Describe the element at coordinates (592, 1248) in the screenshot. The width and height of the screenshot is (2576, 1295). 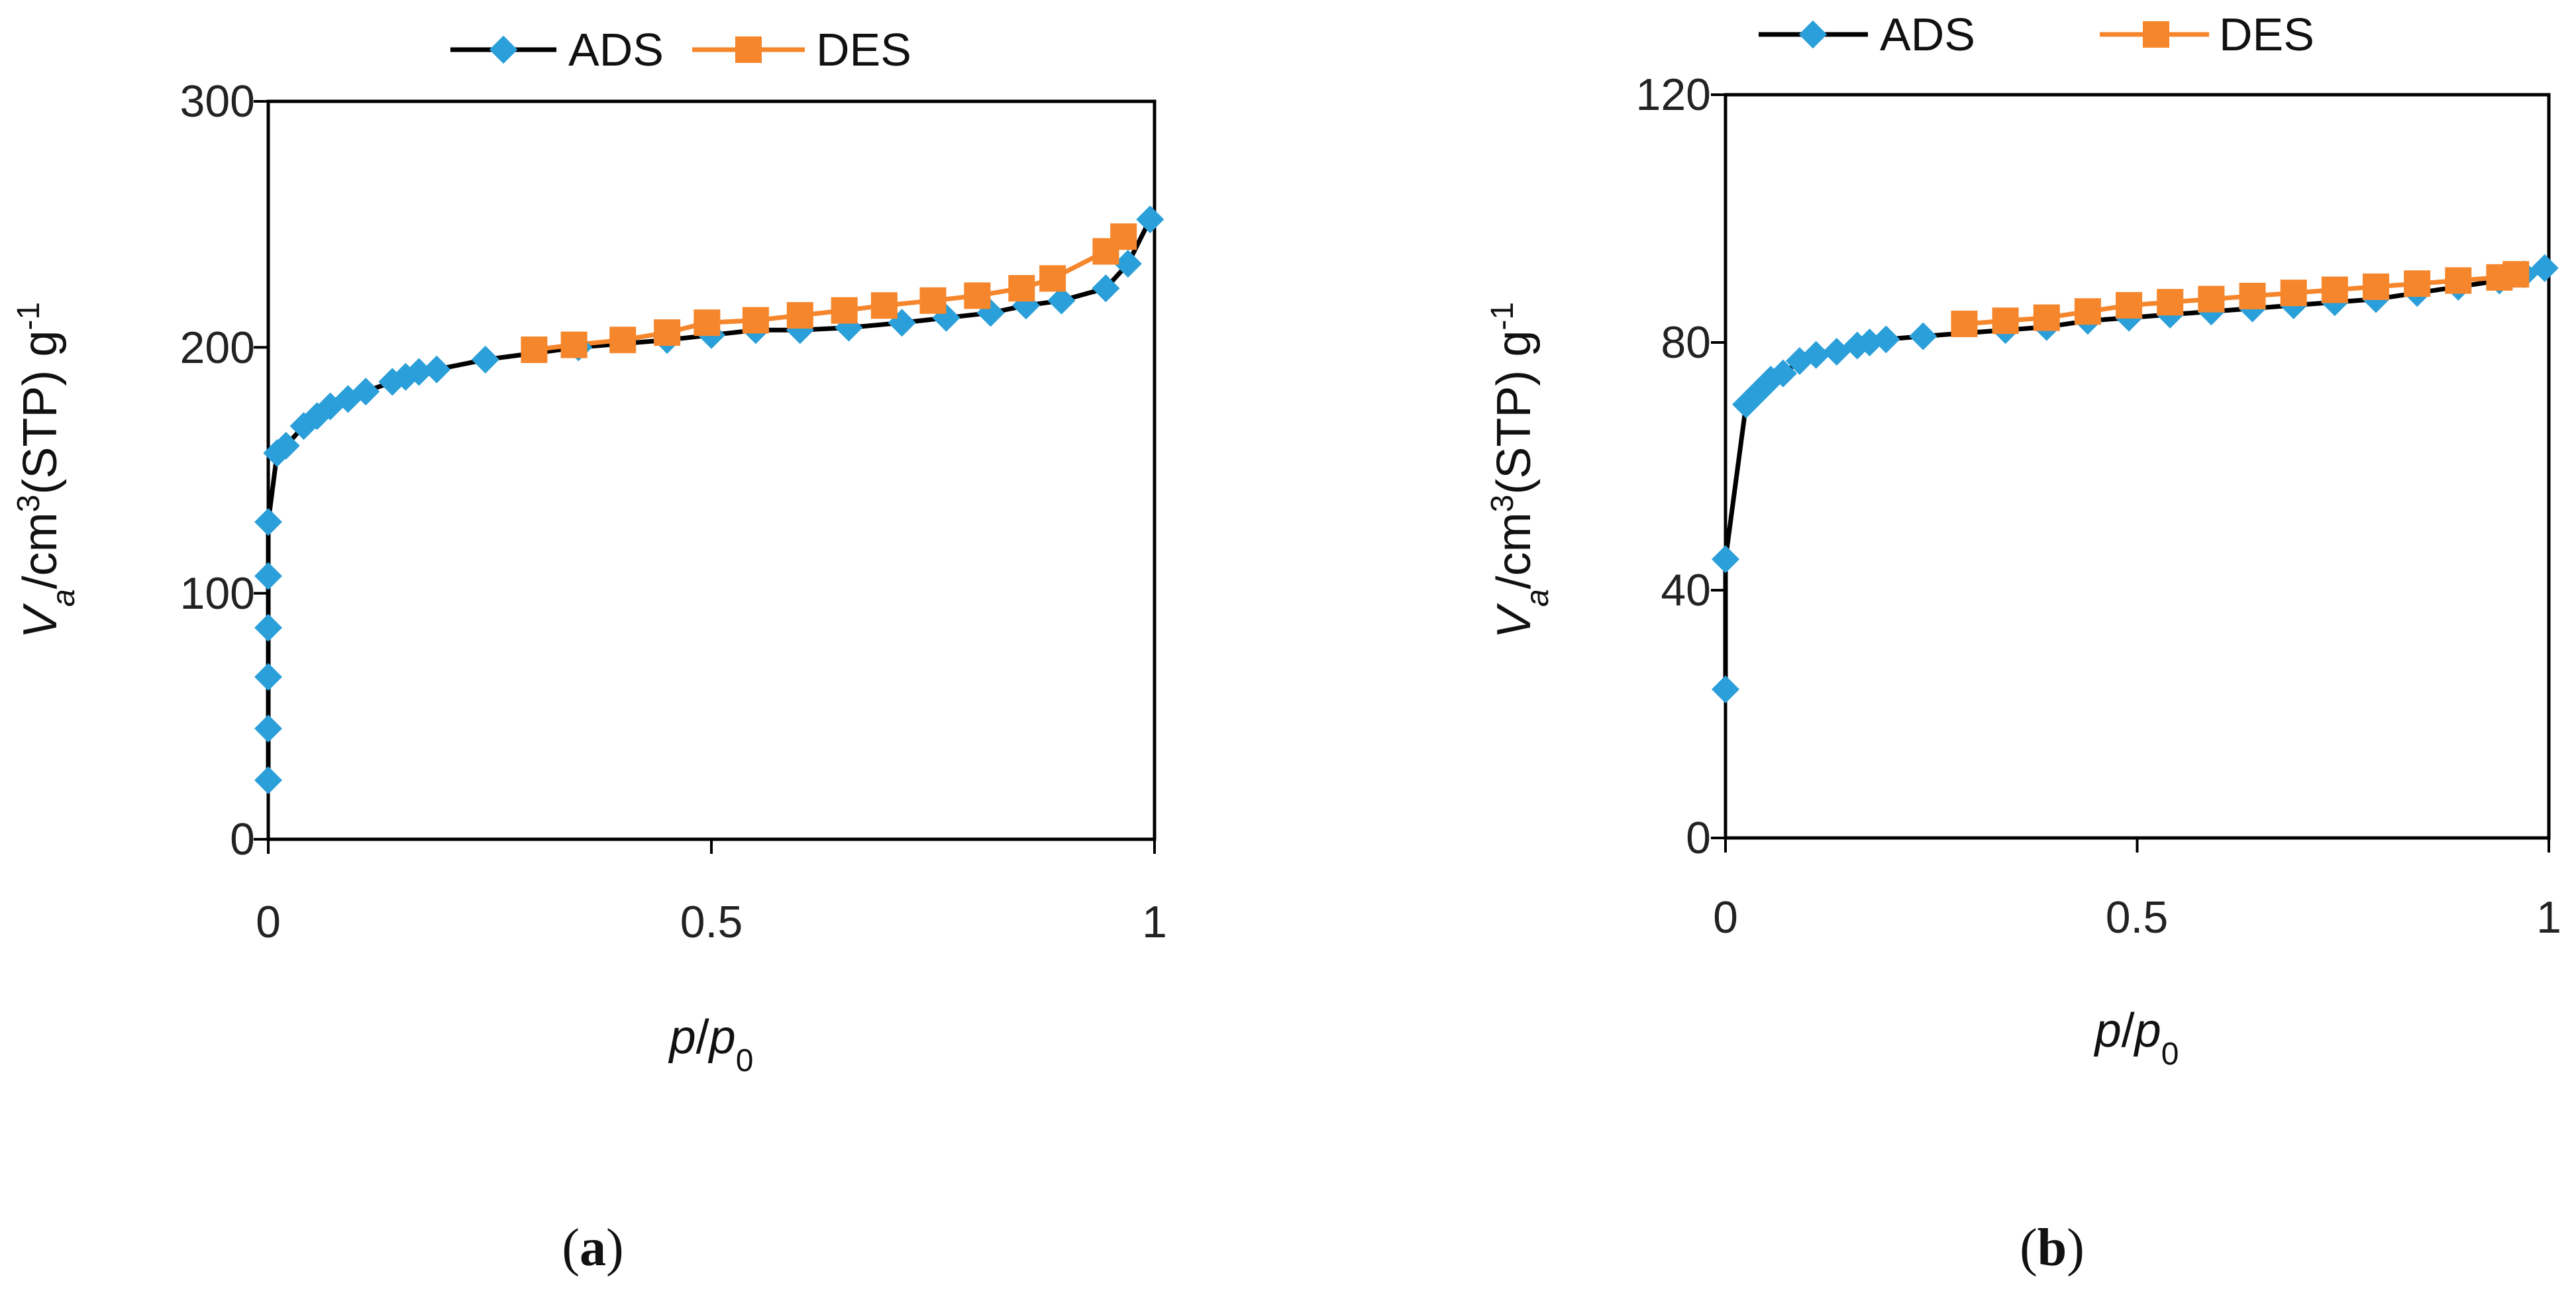
I see `panel-label-a: (a)` at that location.